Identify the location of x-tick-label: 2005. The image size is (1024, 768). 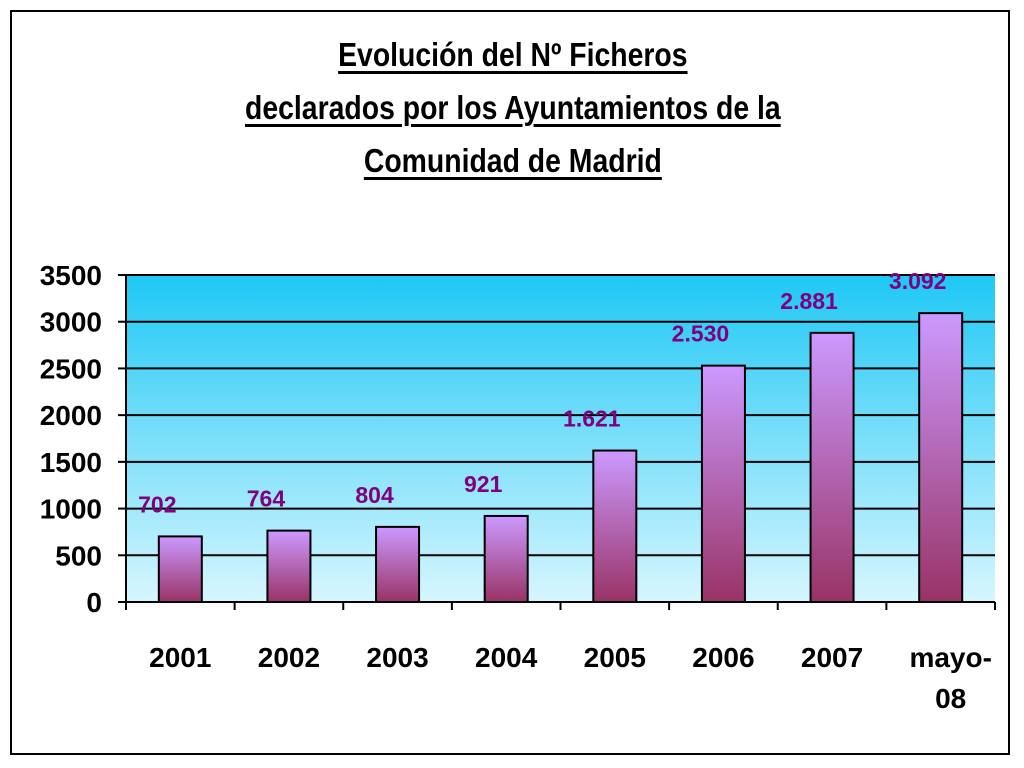
(615, 657).